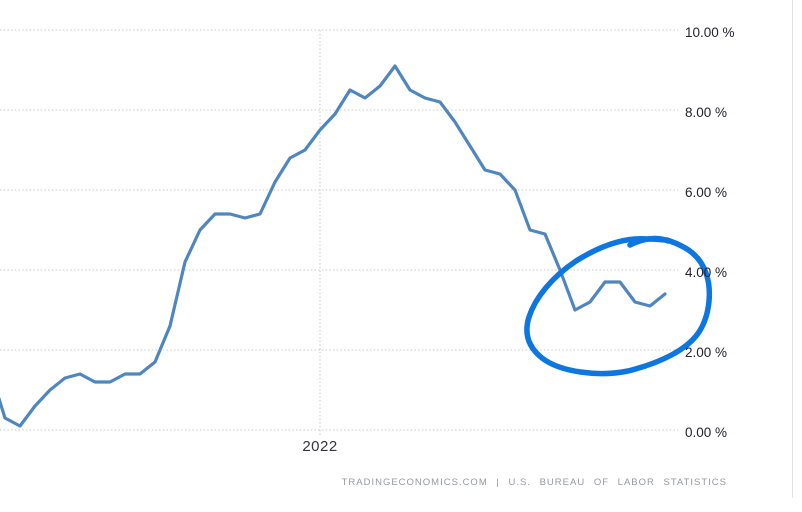 The height and width of the screenshot is (512, 802). I want to click on y-axis-tick-label: 8.00 %, so click(706, 112).